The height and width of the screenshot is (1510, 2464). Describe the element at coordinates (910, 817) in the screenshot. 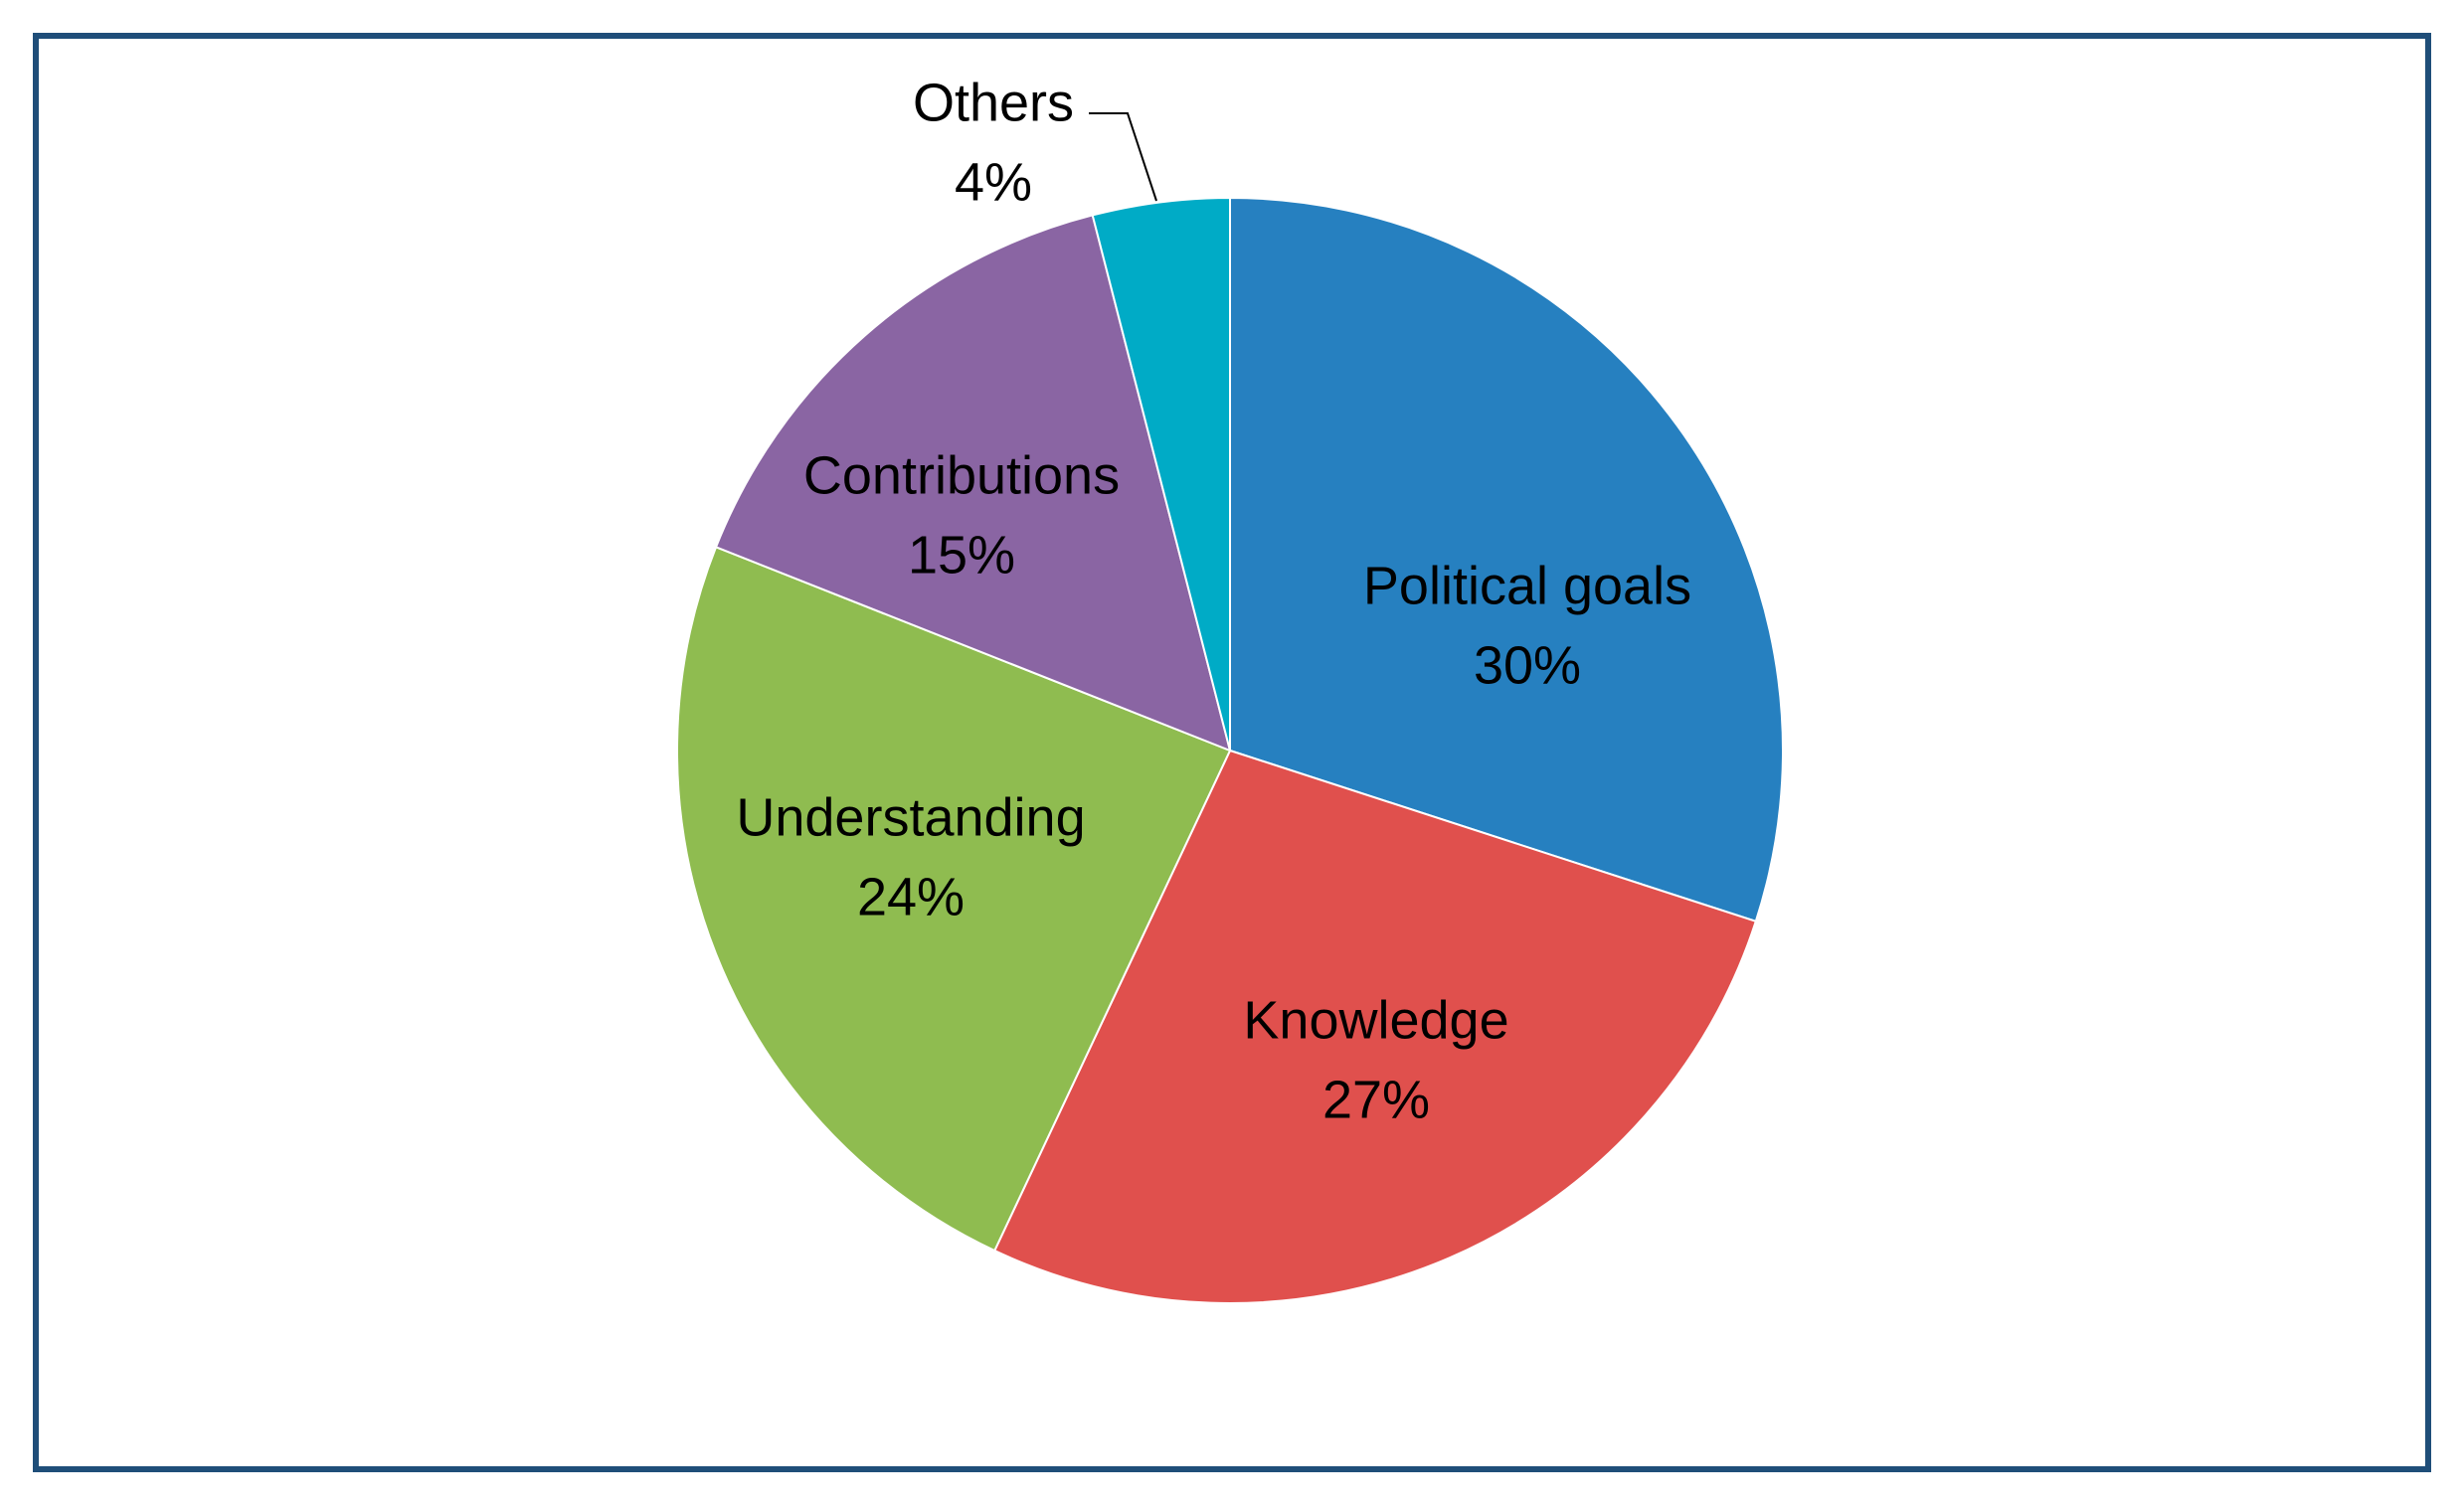

I see `slice-label: Understanding` at that location.